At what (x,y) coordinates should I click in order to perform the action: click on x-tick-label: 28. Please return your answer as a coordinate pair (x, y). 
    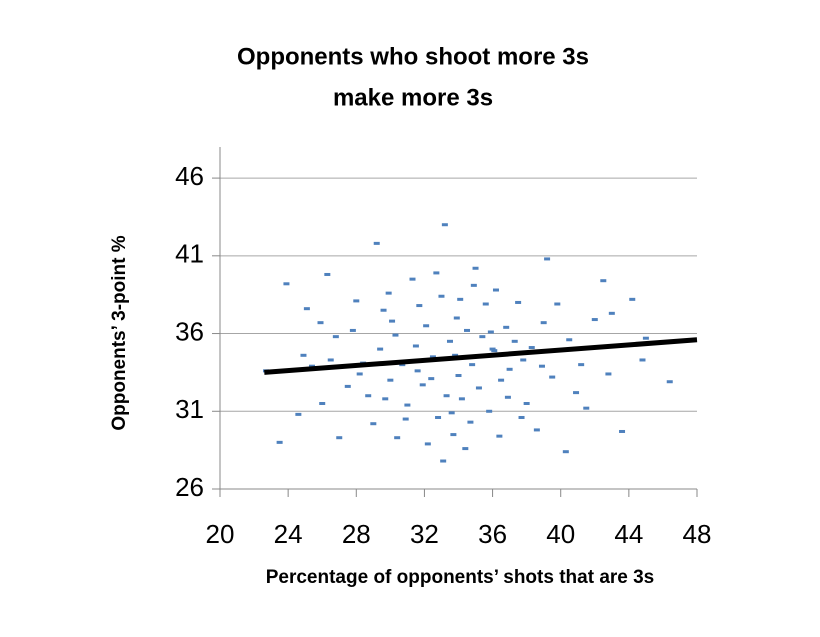
    Looking at the image, I should click on (356, 534).